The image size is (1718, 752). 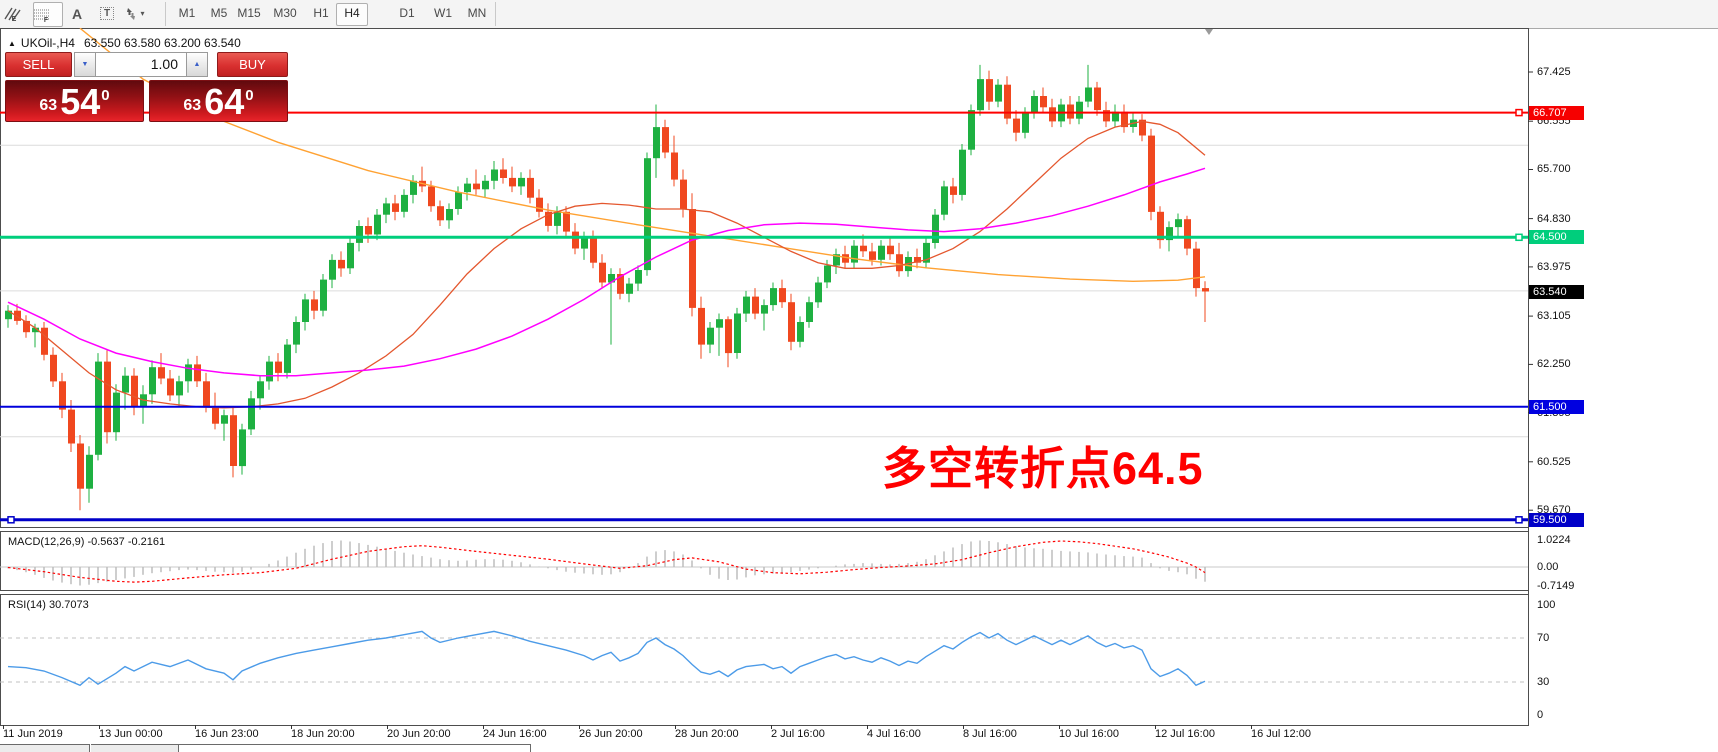 I want to click on timeframe-m30: M30, so click(x=285, y=13).